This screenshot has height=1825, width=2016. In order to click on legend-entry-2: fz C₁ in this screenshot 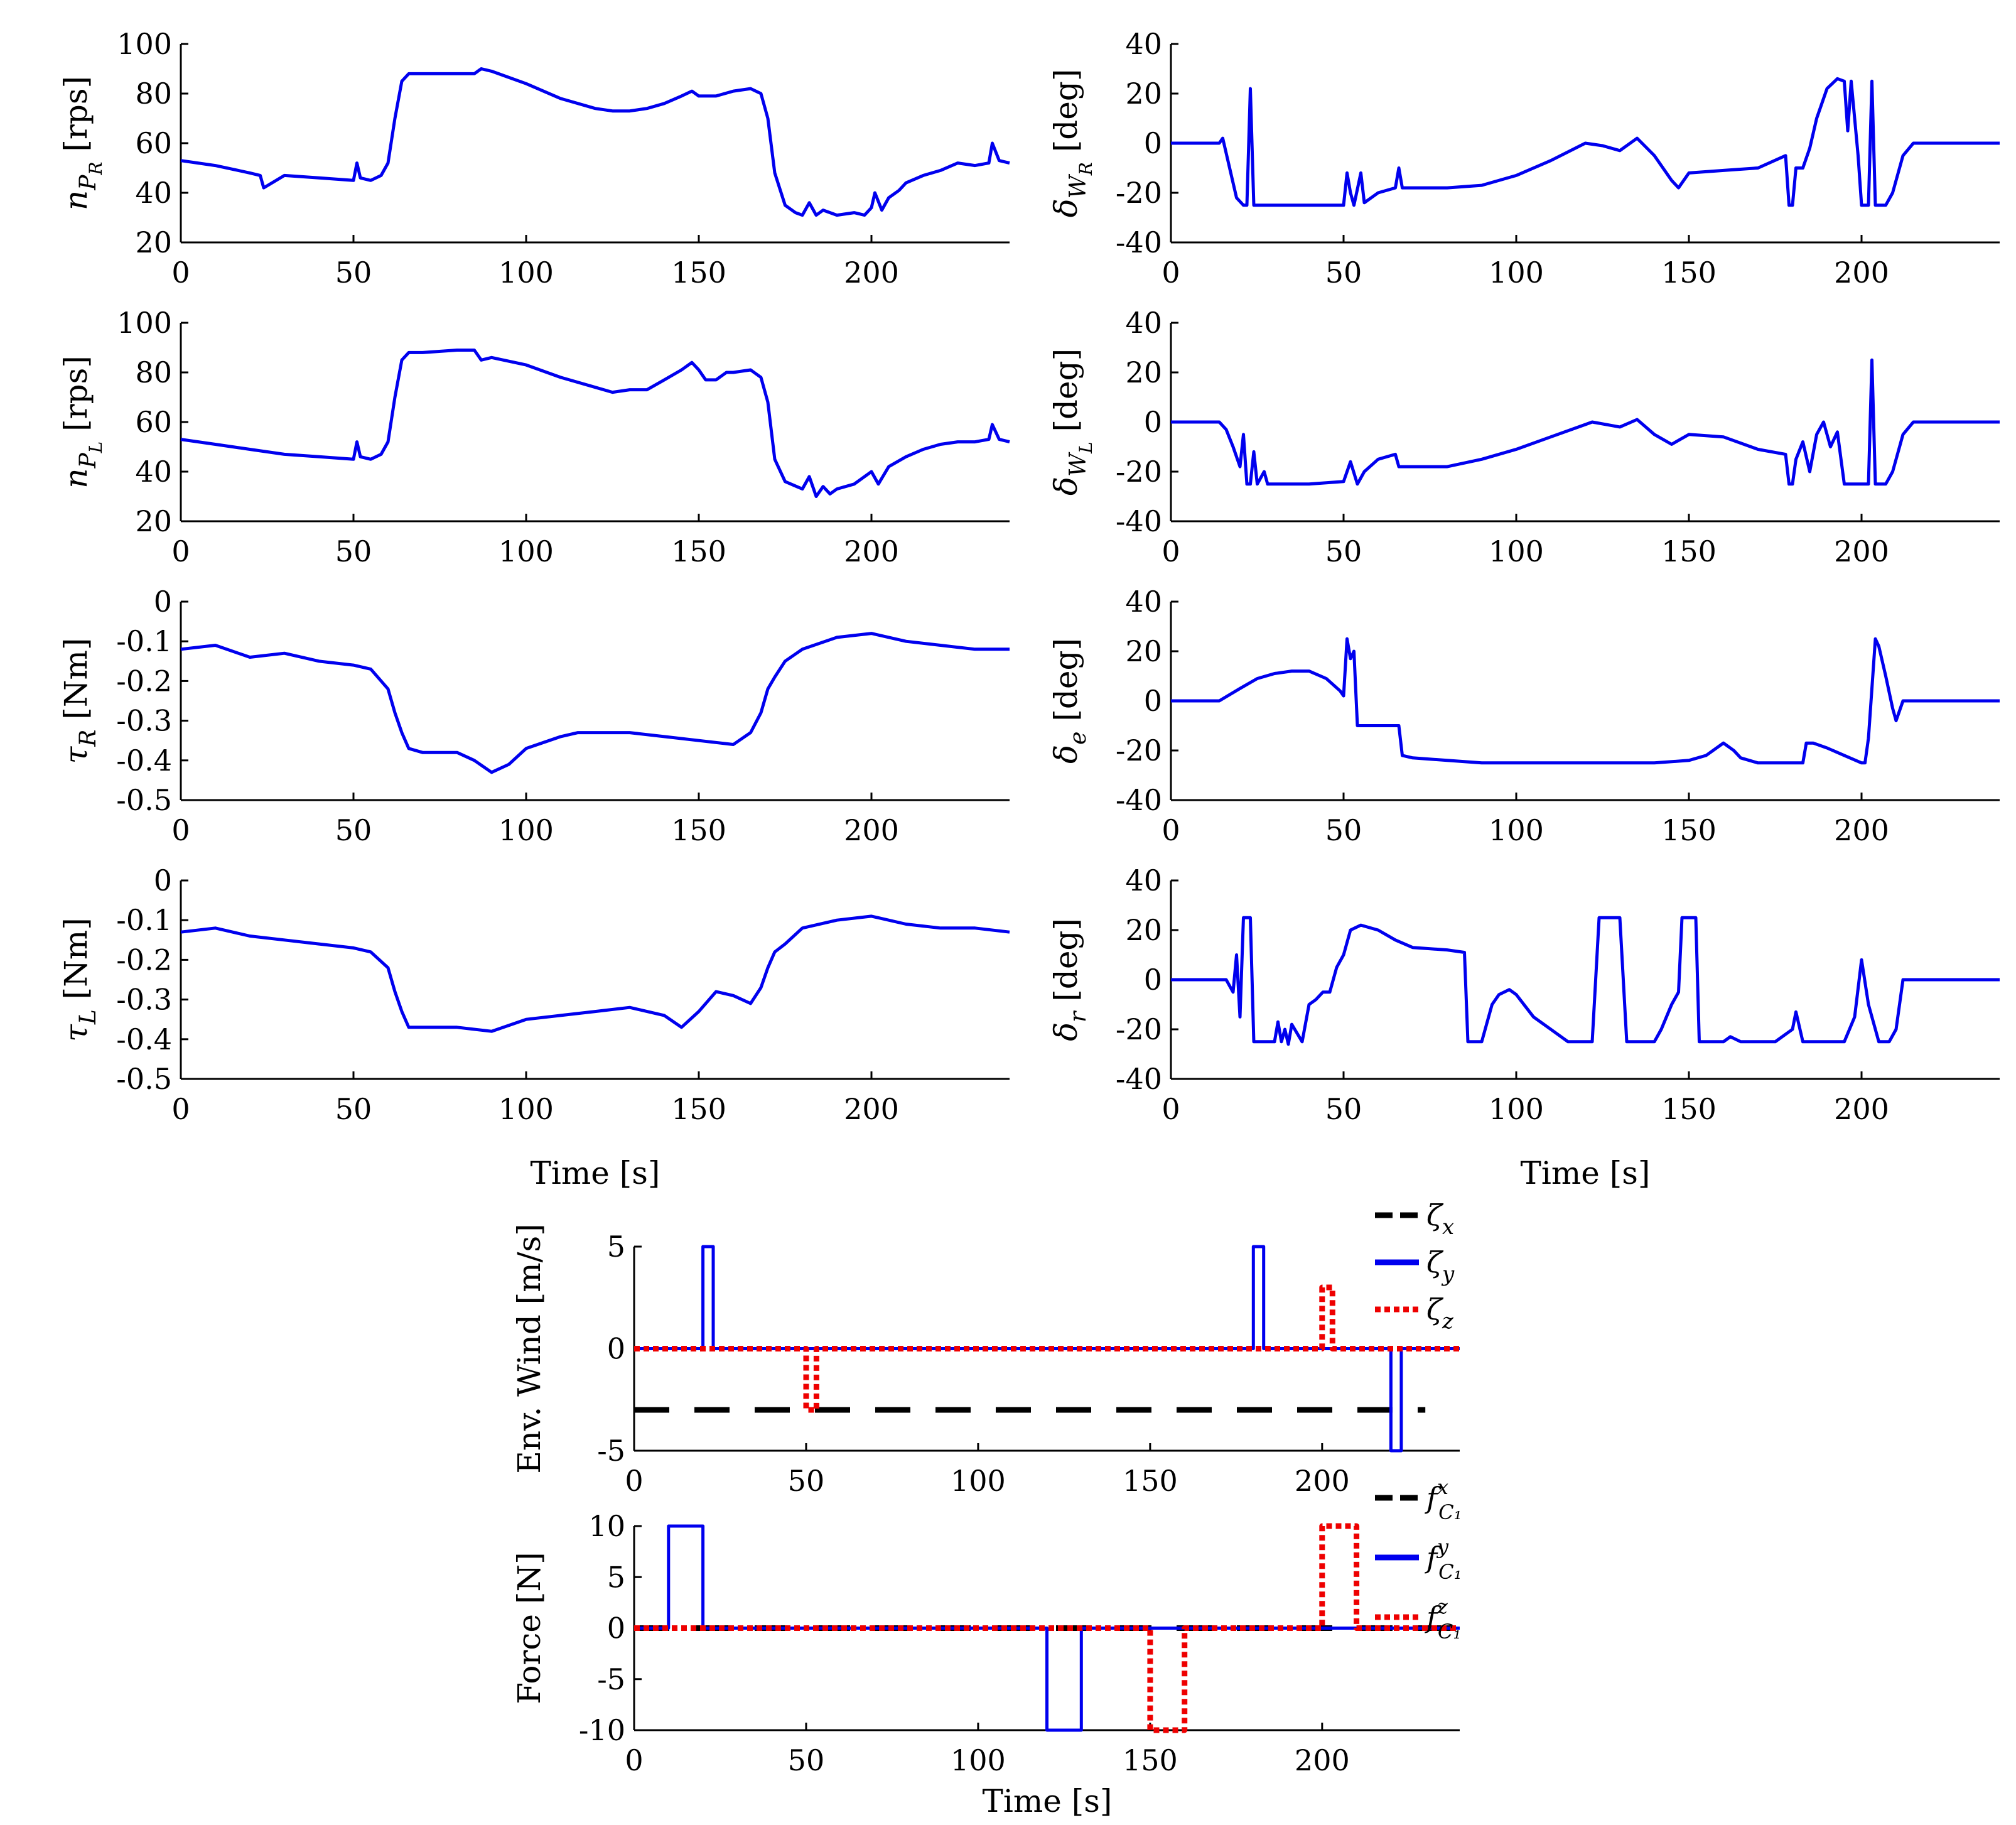, I will do `click(1443, 1620)`.